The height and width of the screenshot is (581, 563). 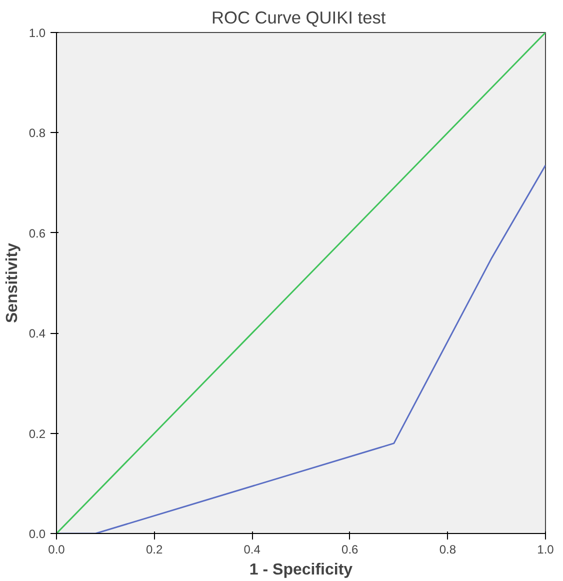 What do you see at coordinates (37, 534) in the screenshot?
I see `y-tick-label: 0.0` at bounding box center [37, 534].